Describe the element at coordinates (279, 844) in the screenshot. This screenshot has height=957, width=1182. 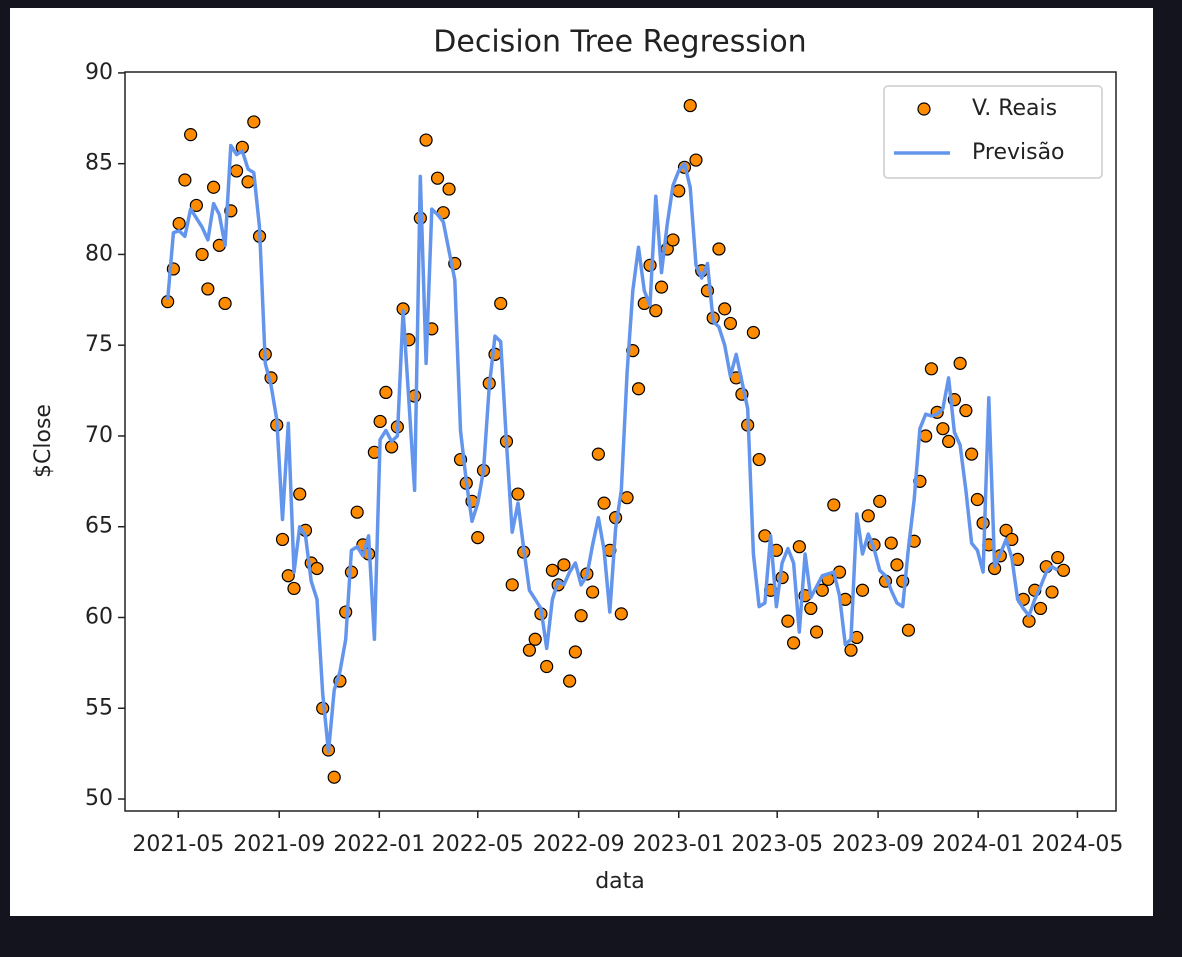
I see `x-tick-label: 2021-09` at that location.